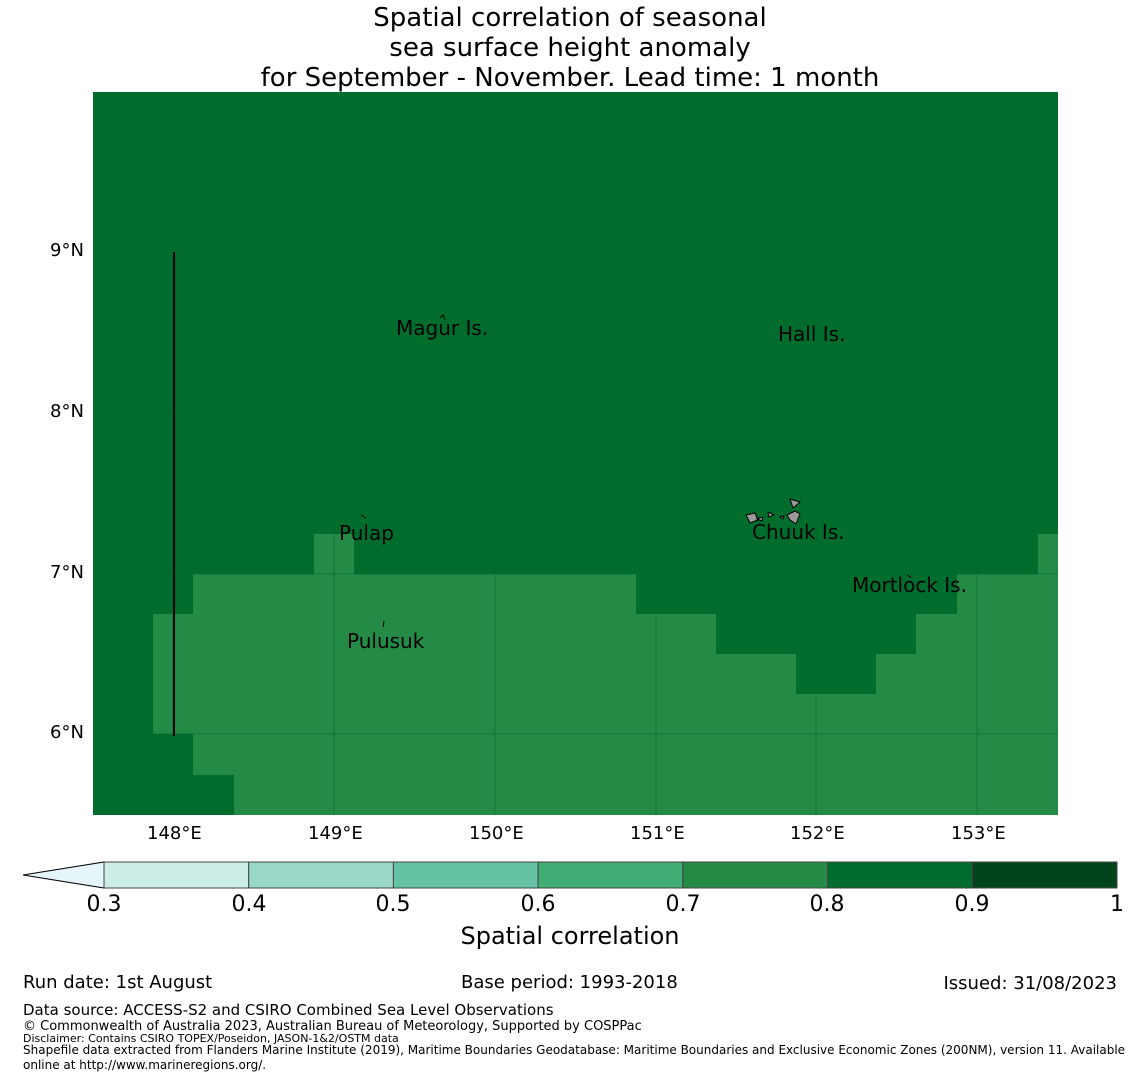  I want to click on chuuk-islands-shape, so click(773, 511).